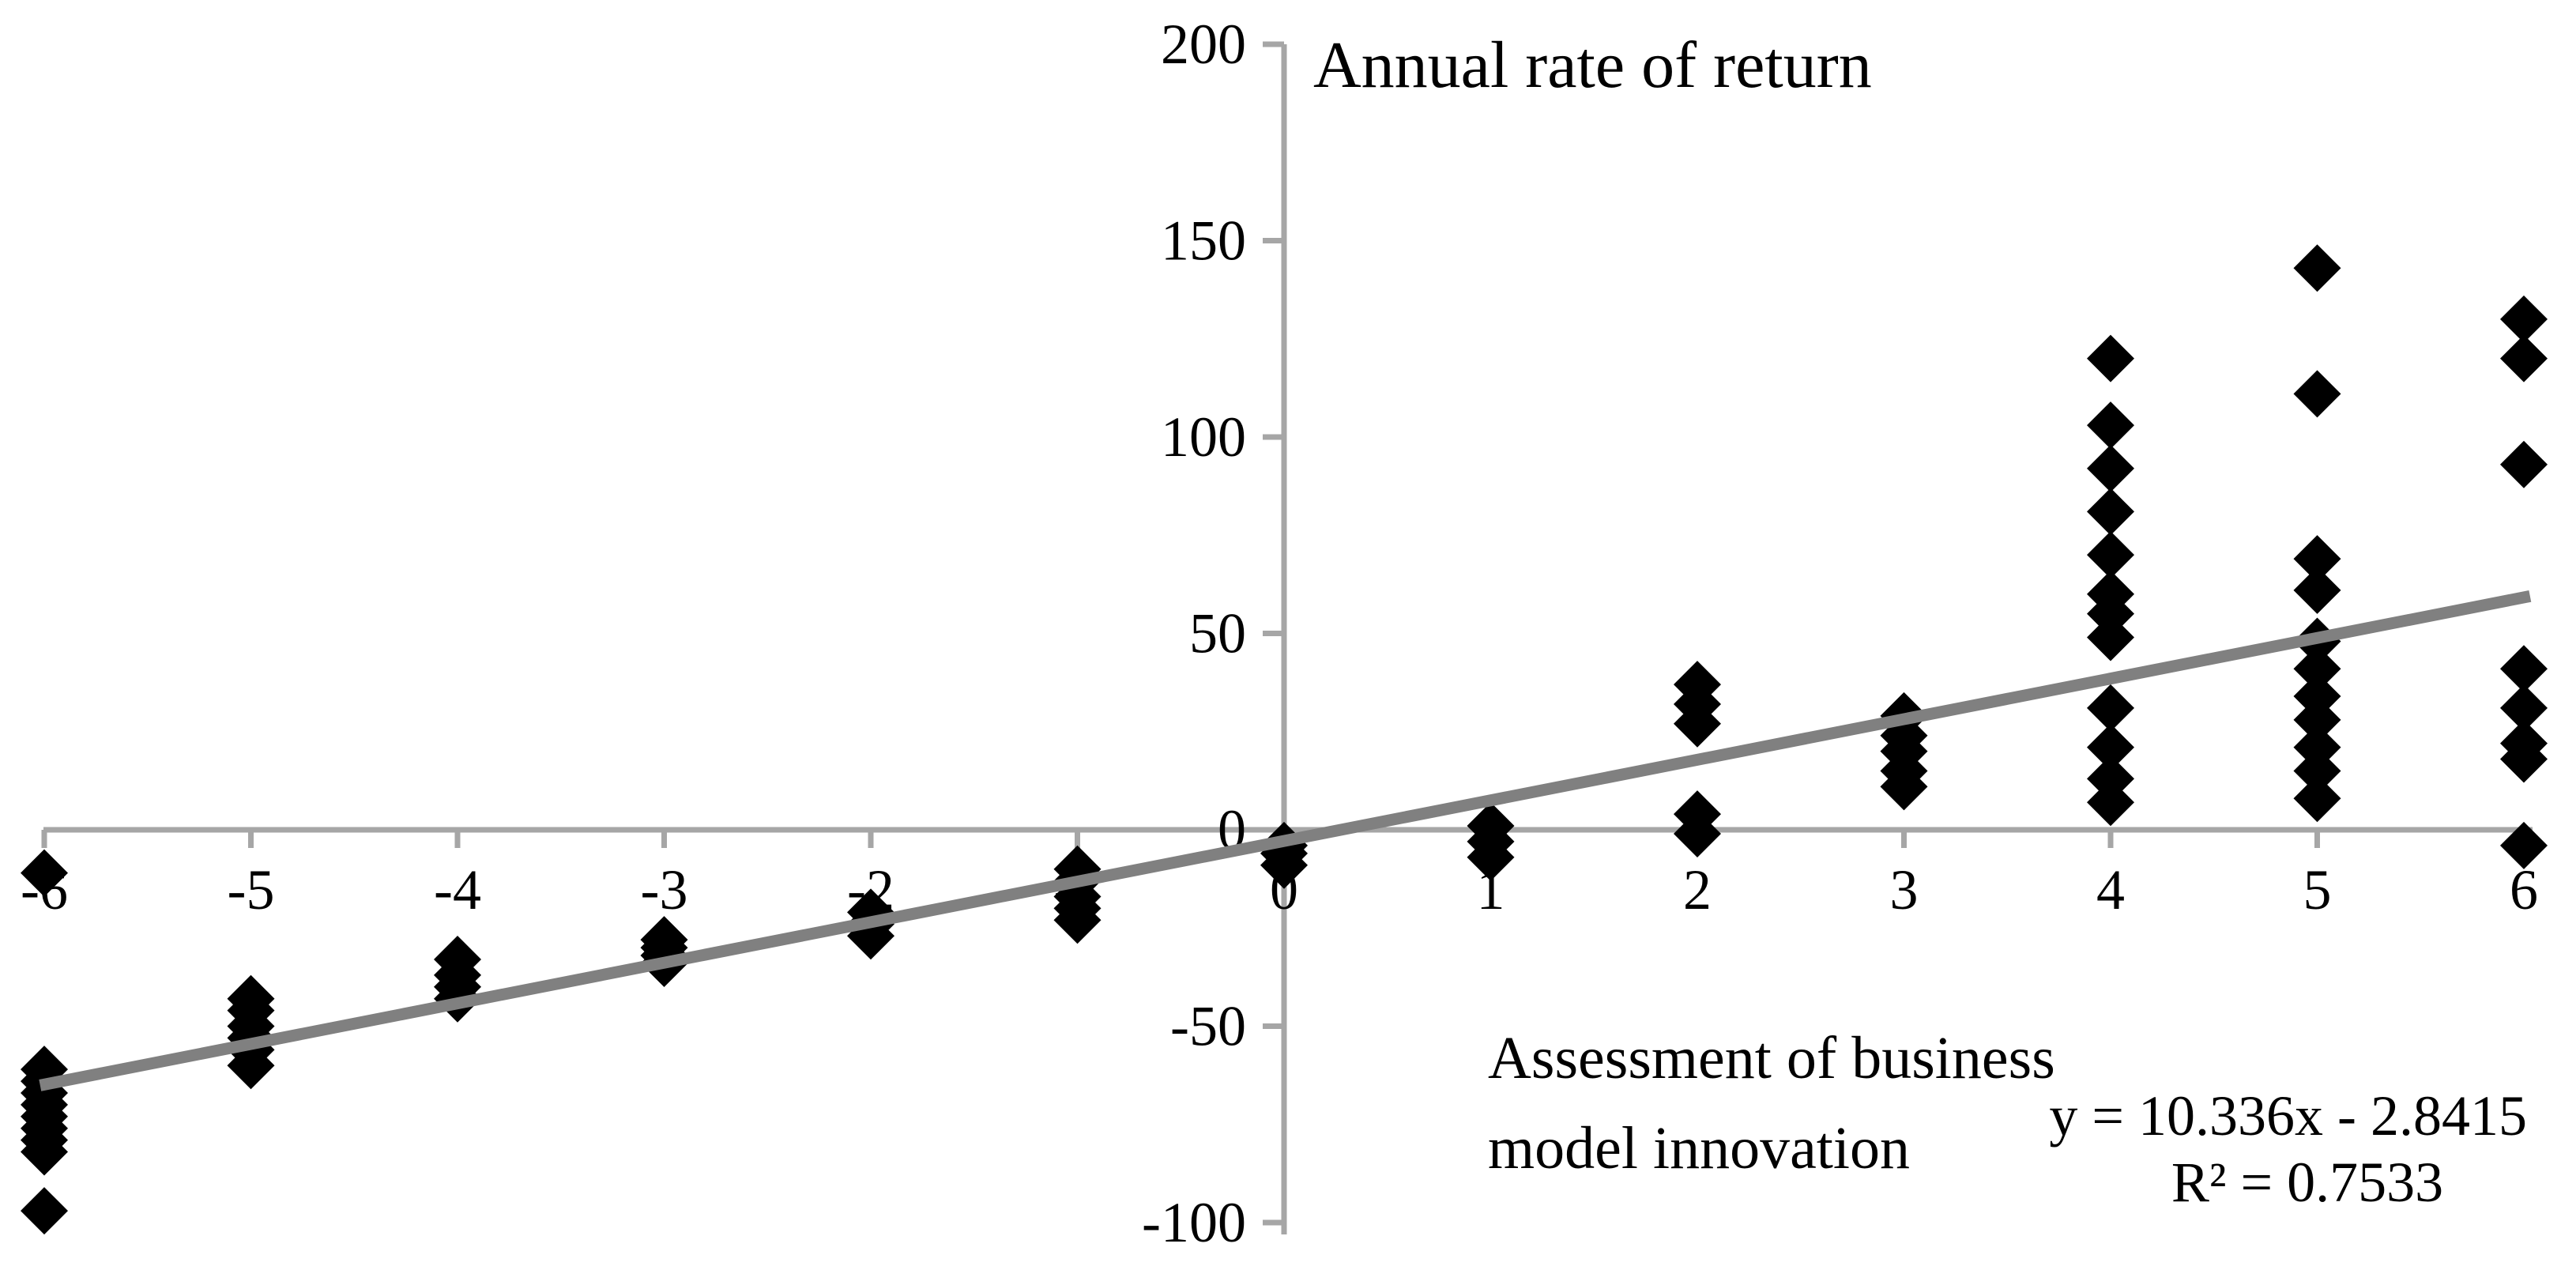 The width and height of the screenshot is (2576, 1270). I want to click on x-tick-label: 4, so click(2110, 889).